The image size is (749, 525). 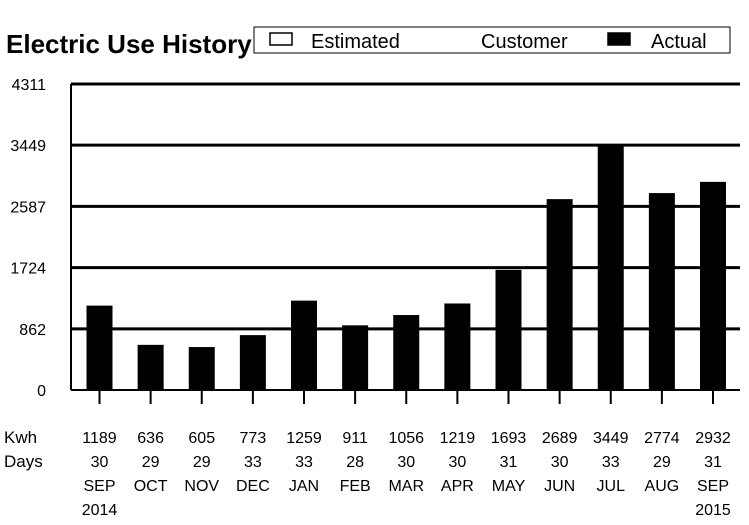 I want to click on chart-title: Electric Use History, so click(x=129, y=44).